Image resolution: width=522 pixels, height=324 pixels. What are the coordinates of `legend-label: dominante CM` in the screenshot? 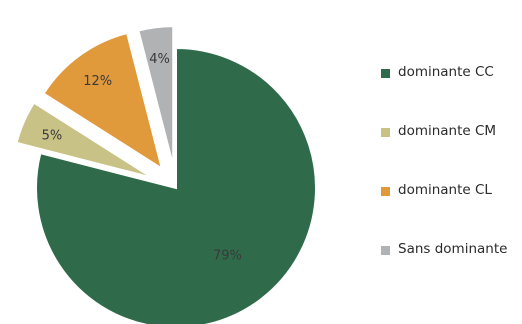 It's located at (447, 131).